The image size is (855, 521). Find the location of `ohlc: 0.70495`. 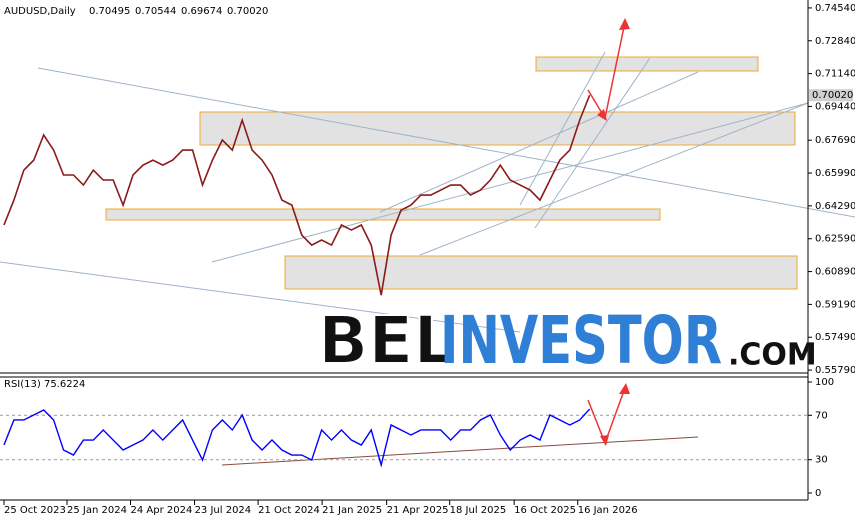

ohlc: 0.70495 is located at coordinates (109, 11).